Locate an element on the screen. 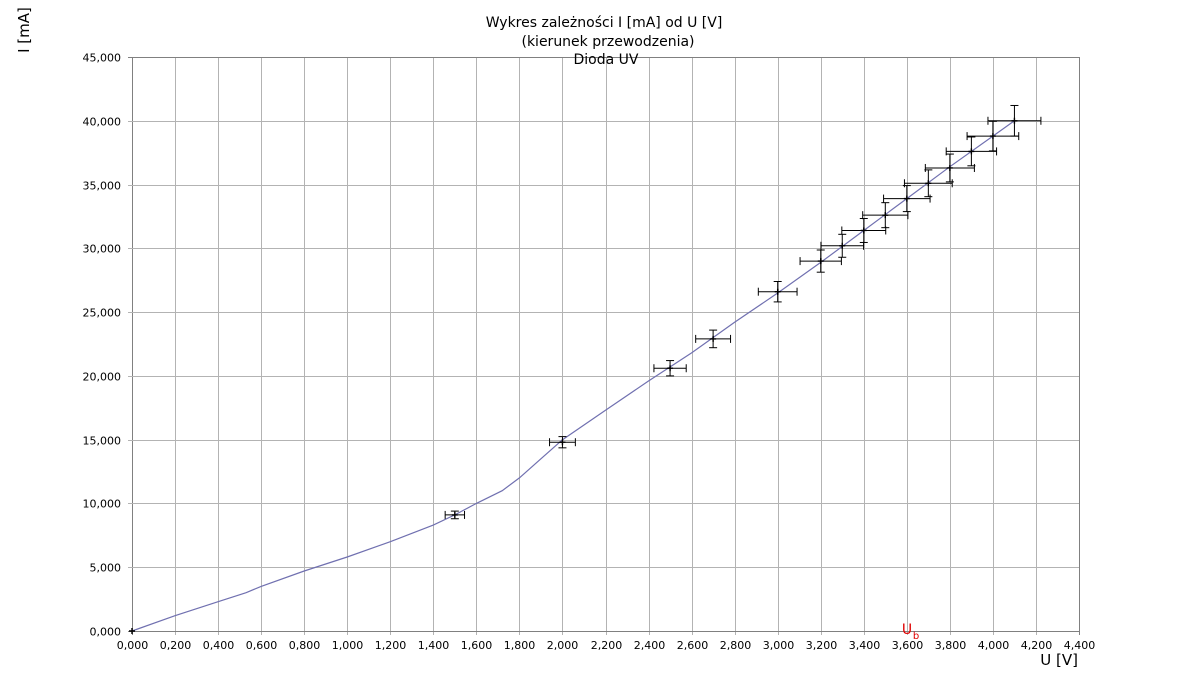  x-tick-label: 1,400 is located at coordinates (434, 645).